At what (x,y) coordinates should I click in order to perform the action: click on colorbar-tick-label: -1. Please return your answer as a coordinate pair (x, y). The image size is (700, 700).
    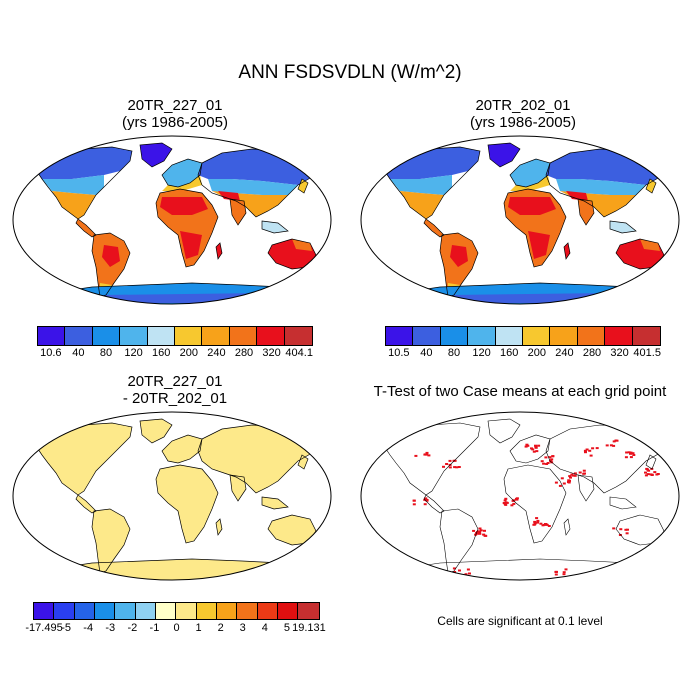
    Looking at the image, I should click on (154, 628).